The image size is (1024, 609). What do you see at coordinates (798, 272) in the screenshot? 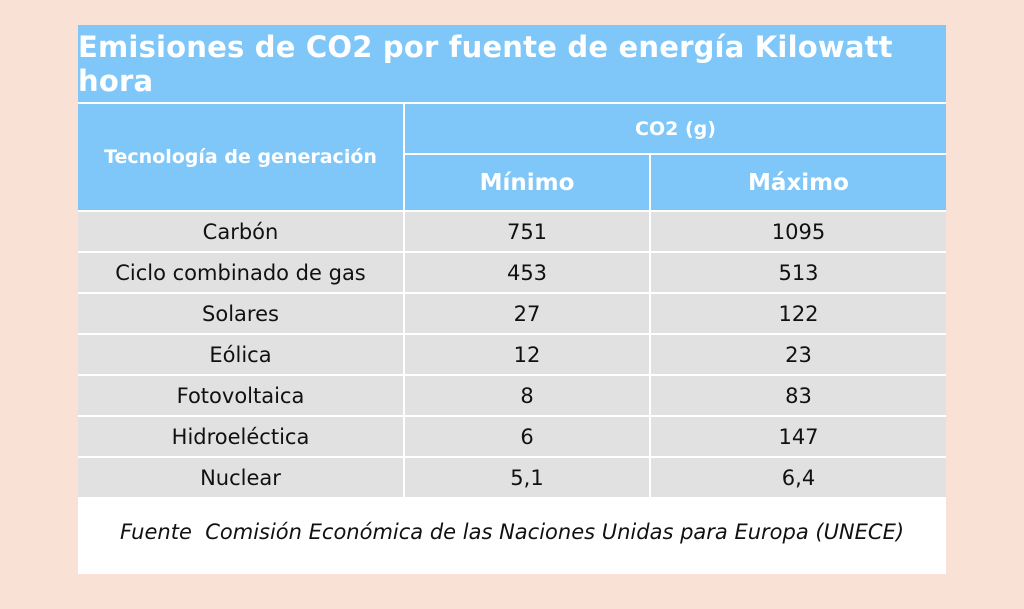
I see `row-maximum: 513` at bounding box center [798, 272].